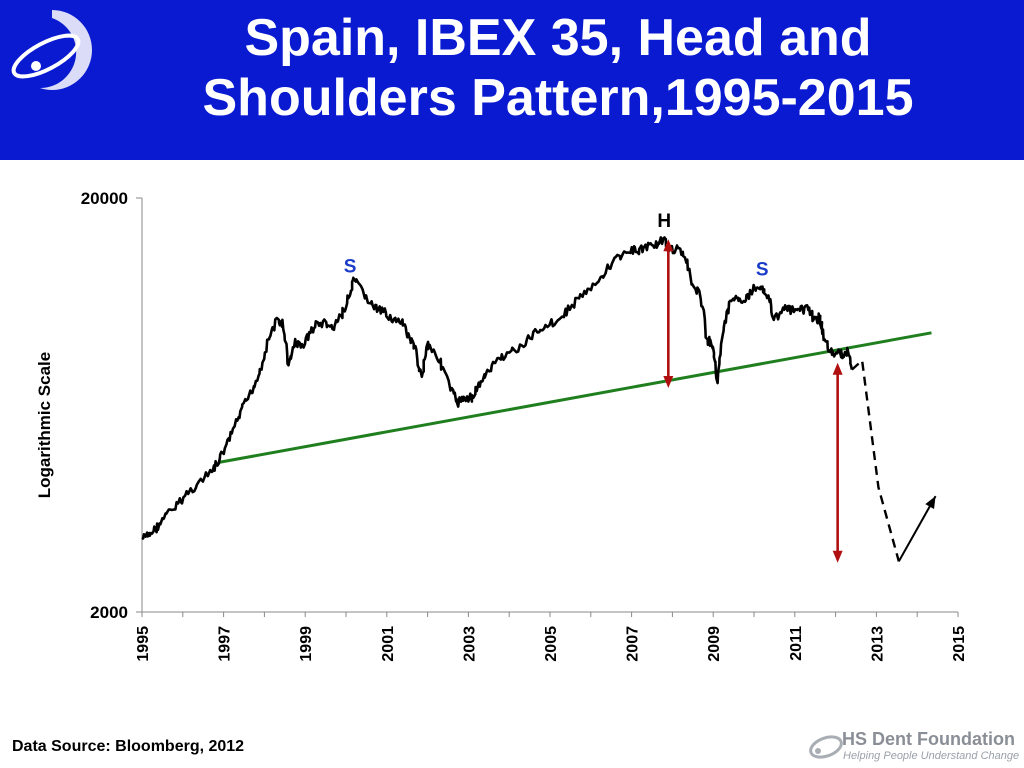  What do you see at coordinates (796, 643) in the screenshot?
I see `x-tick-label: 2011` at bounding box center [796, 643].